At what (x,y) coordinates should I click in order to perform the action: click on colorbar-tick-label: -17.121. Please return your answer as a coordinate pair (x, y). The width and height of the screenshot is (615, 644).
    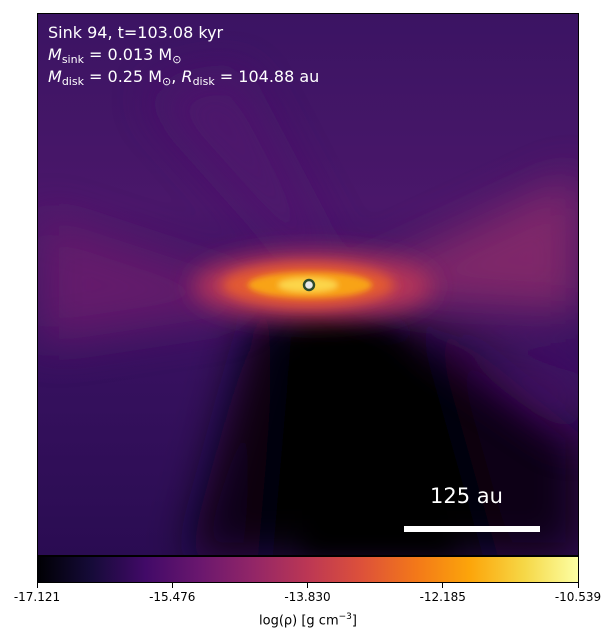
    Looking at the image, I should click on (37, 597).